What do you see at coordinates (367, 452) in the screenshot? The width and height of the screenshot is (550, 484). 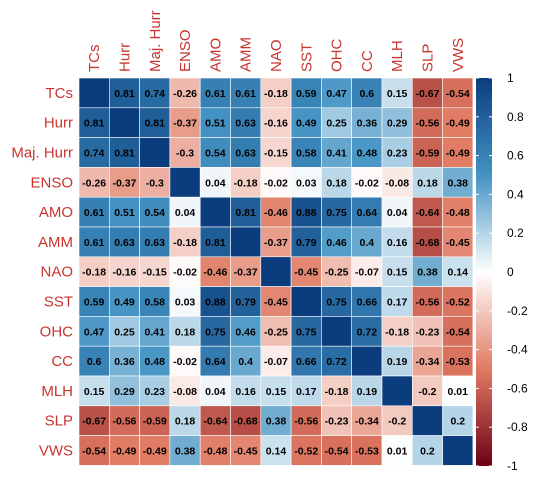 I see `cell-value: -0.53` at bounding box center [367, 452].